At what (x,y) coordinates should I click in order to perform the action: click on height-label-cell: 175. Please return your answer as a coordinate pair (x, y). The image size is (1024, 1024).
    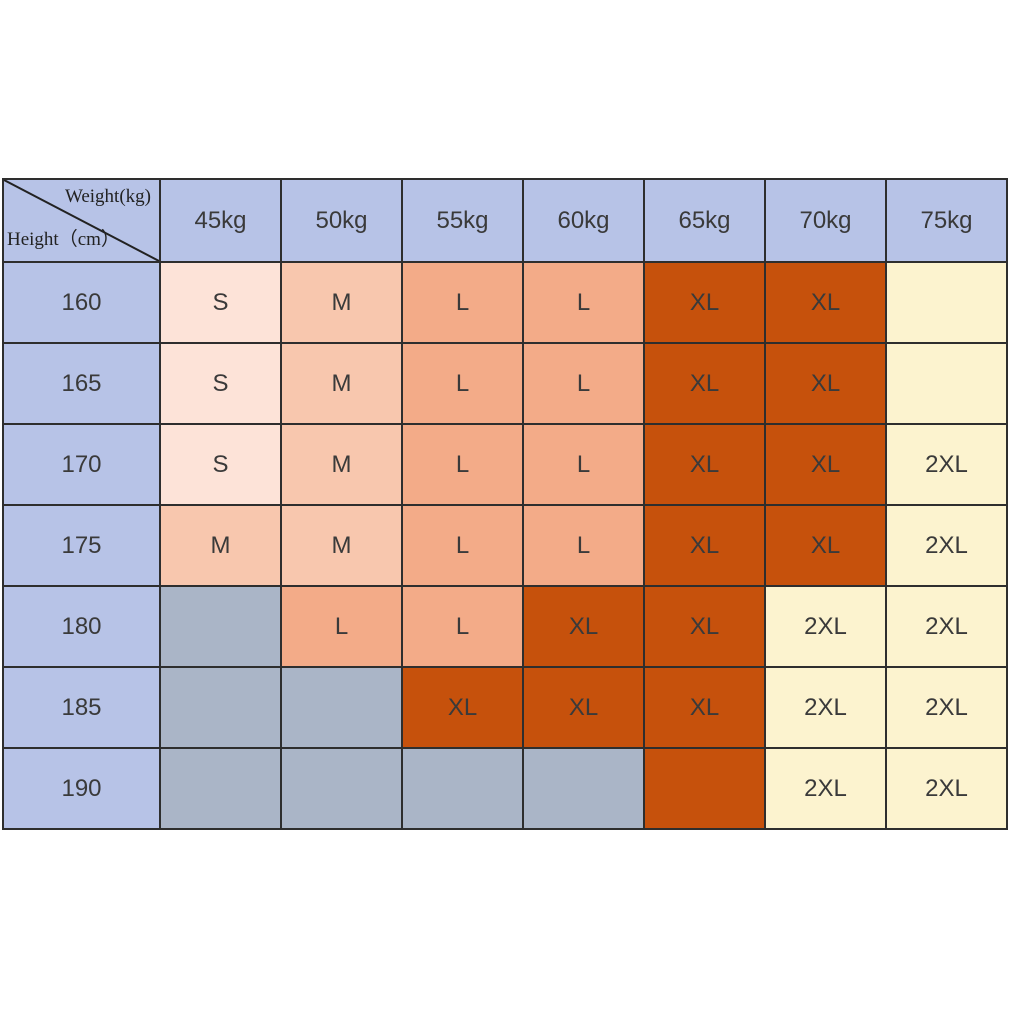
    Looking at the image, I should click on (81, 545).